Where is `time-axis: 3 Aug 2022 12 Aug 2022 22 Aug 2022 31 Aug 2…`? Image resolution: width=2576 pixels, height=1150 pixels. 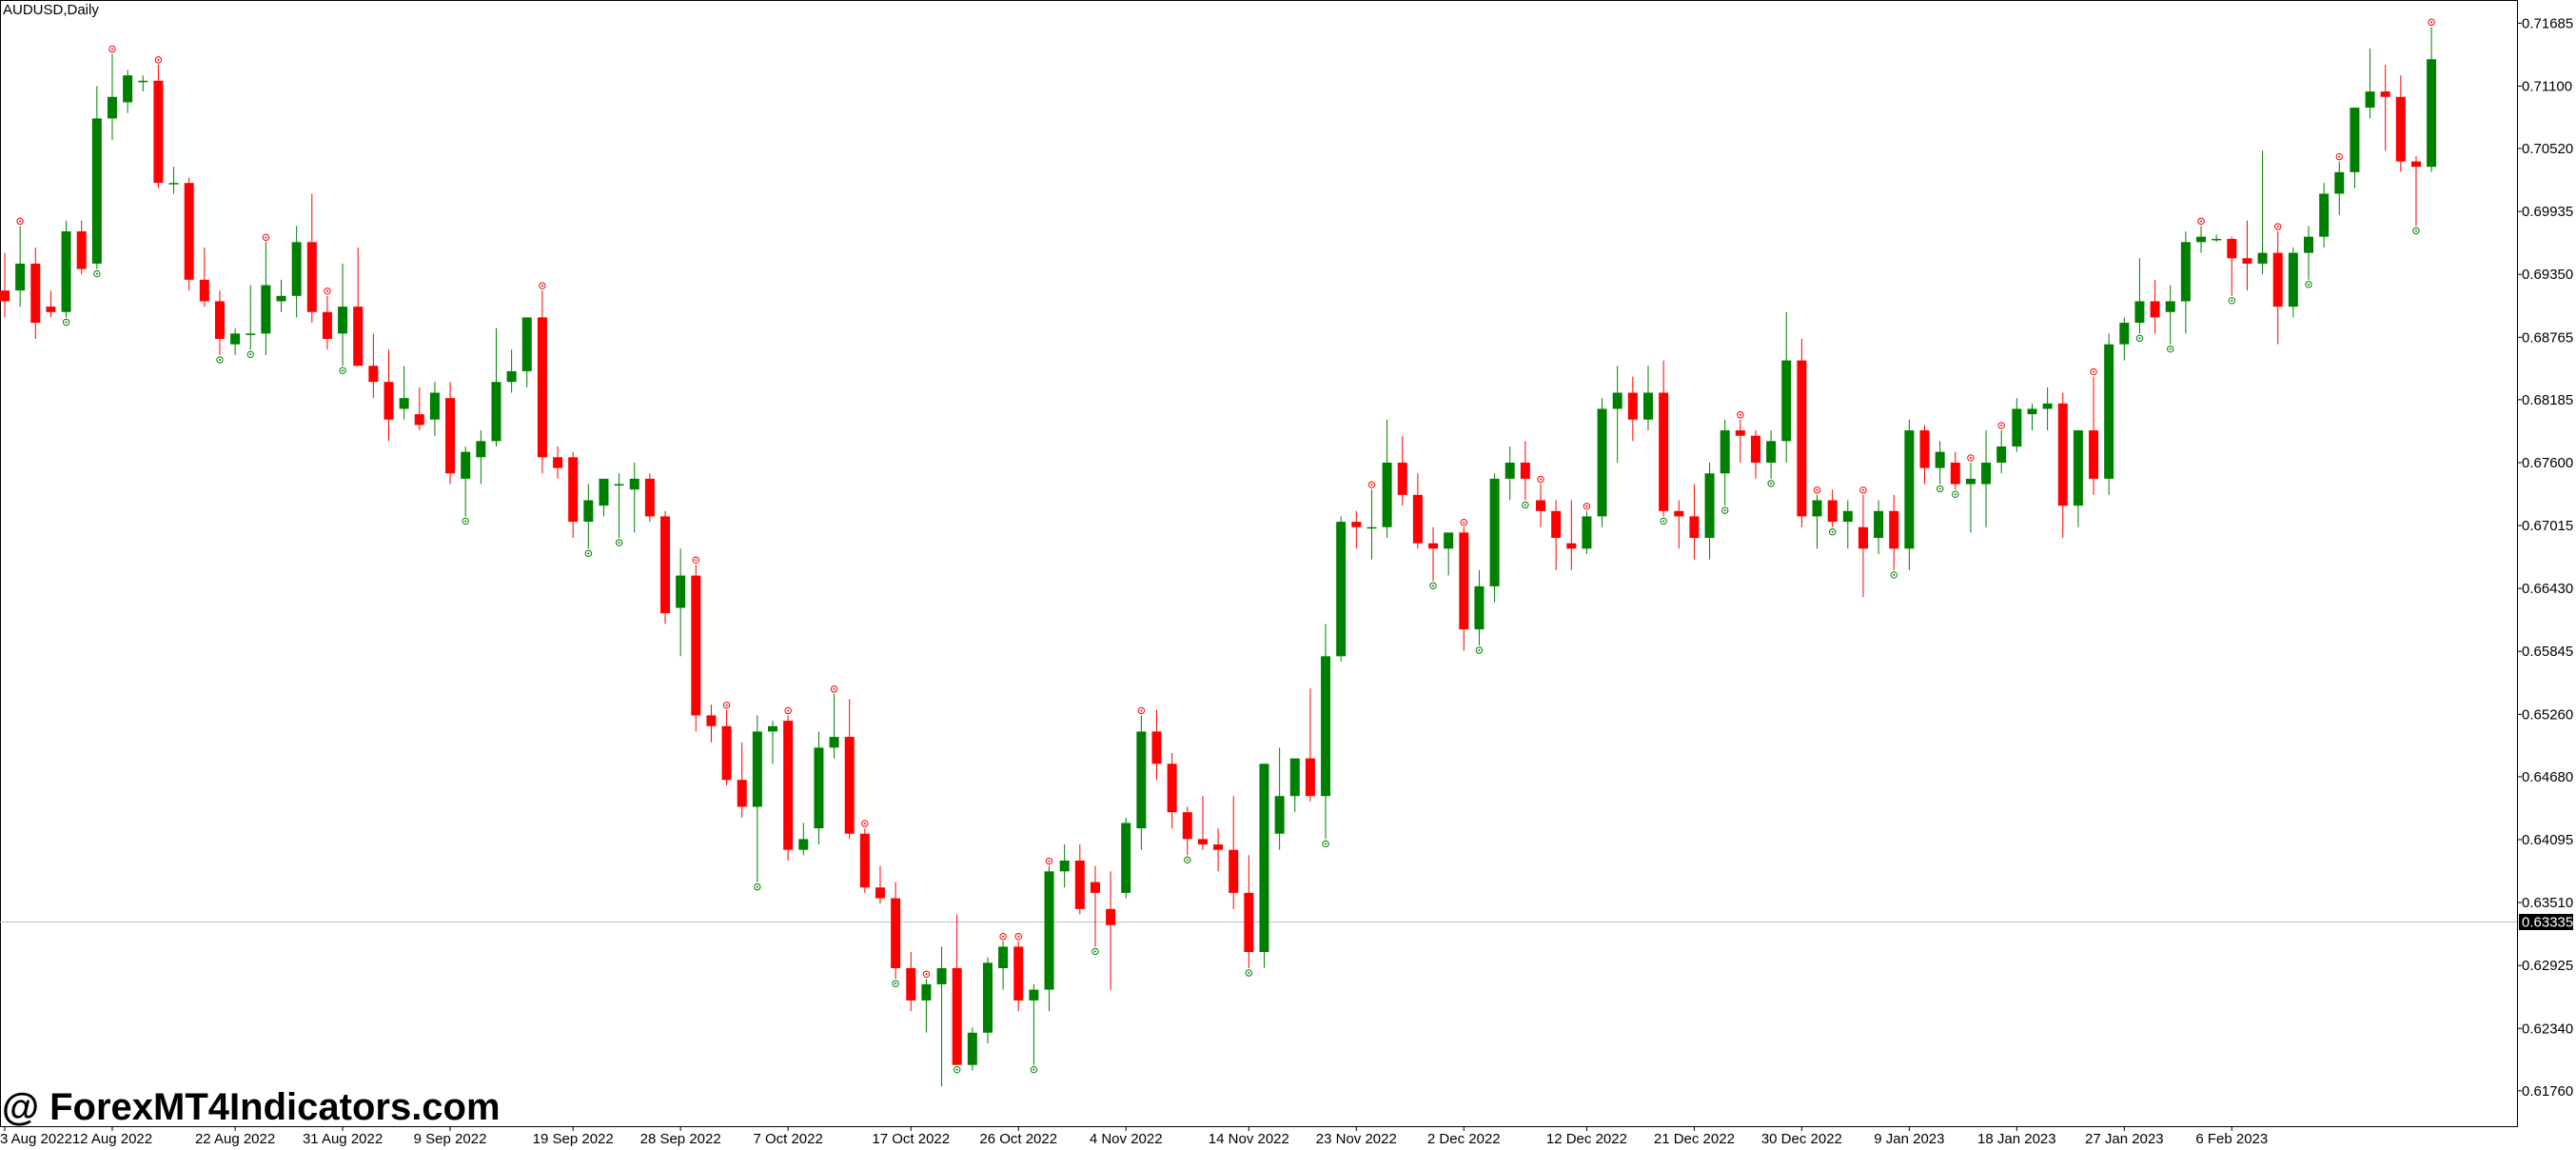 time-axis: 3 Aug 2022 12 Aug 2022 22 Aug 2022 31 Aug 2… is located at coordinates (1134, 1136).